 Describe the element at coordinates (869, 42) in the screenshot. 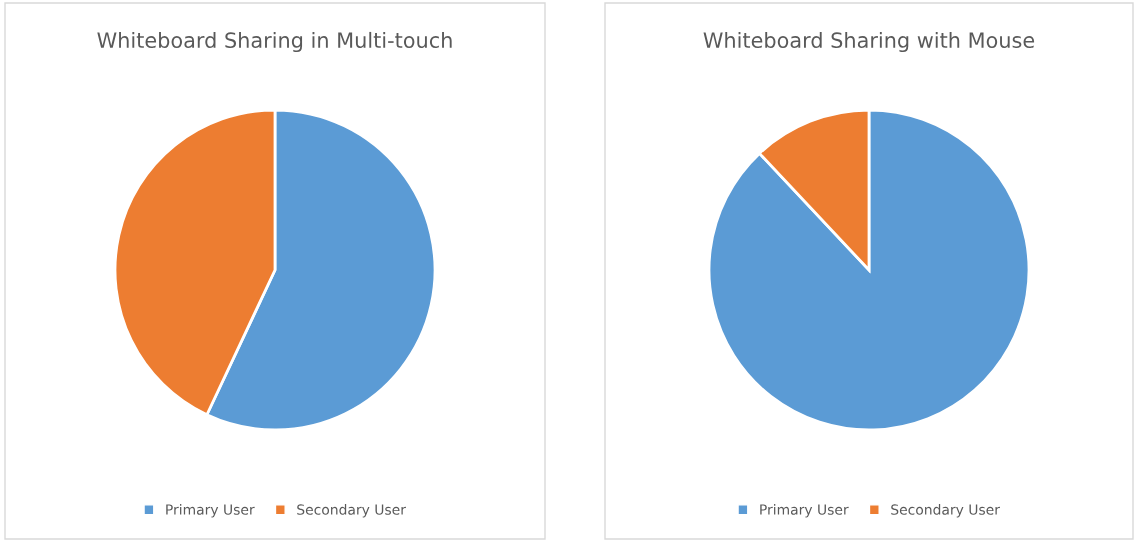

I see `chart-title: Whiteboard Sharing with Mouse` at that location.